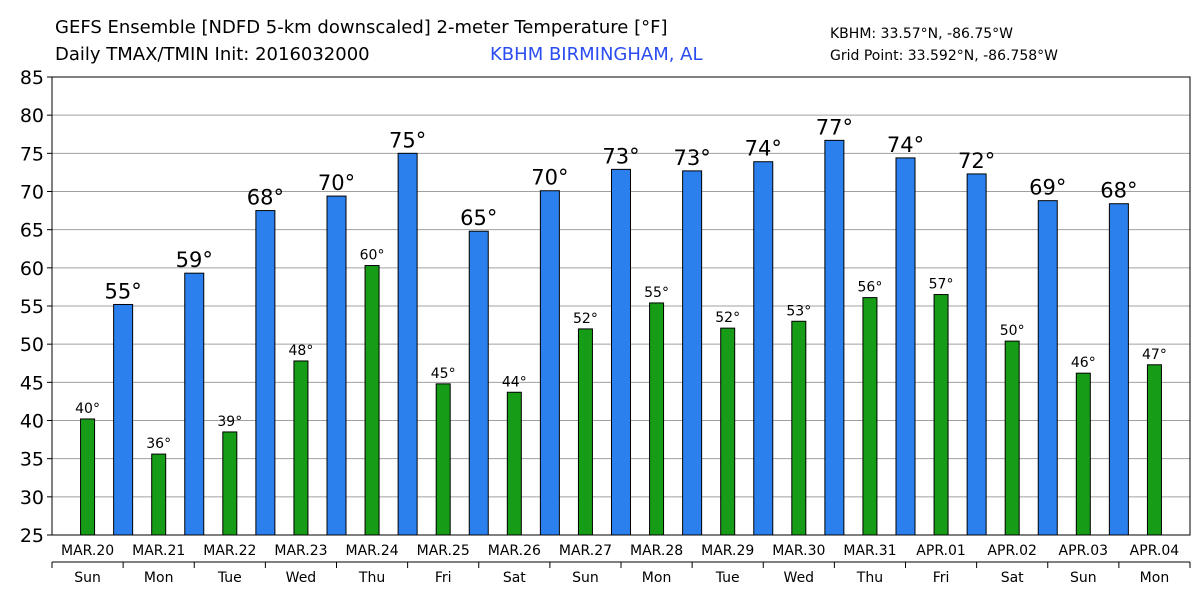 The height and width of the screenshot is (600, 1200). I want to click on y-tick-label: 30, so click(32, 498).